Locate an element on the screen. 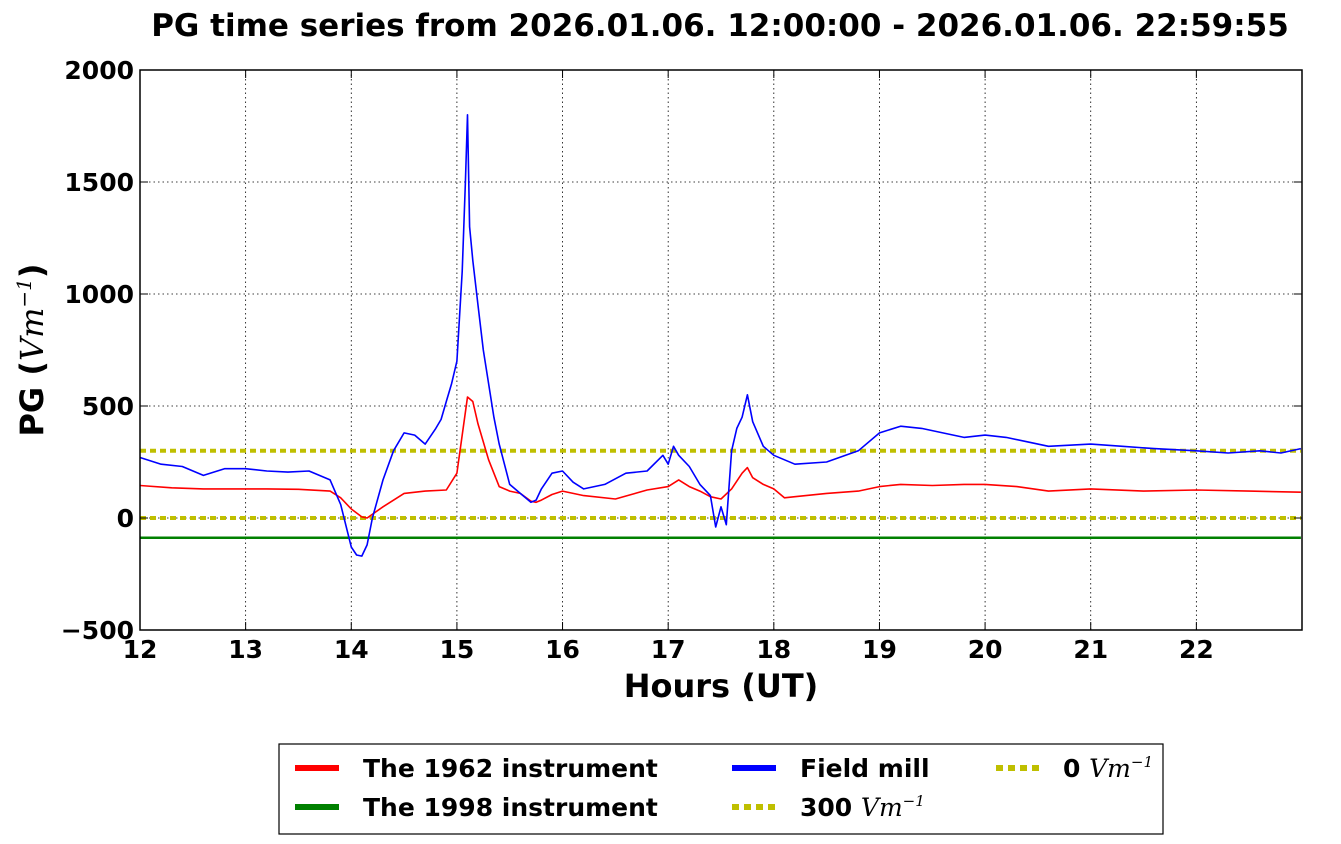 The height and width of the screenshot is (844, 1341). x-tick-label: 21 is located at coordinates (1090, 649).